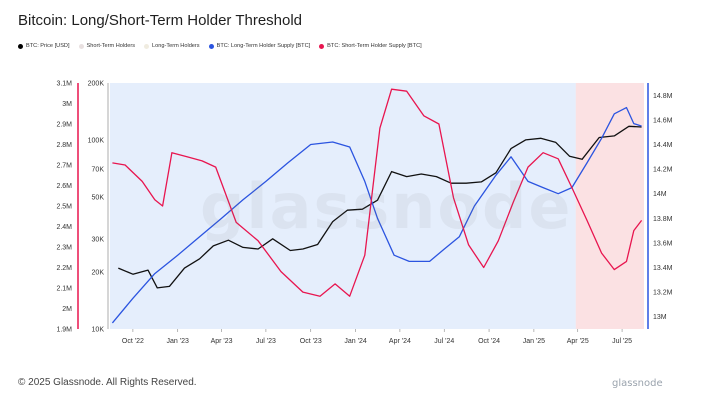 Image resolution: width=720 pixels, height=405 pixels. Describe the element at coordinates (64, 268) in the screenshot. I see `sth-axis-tick-label: 2.2M` at that location.